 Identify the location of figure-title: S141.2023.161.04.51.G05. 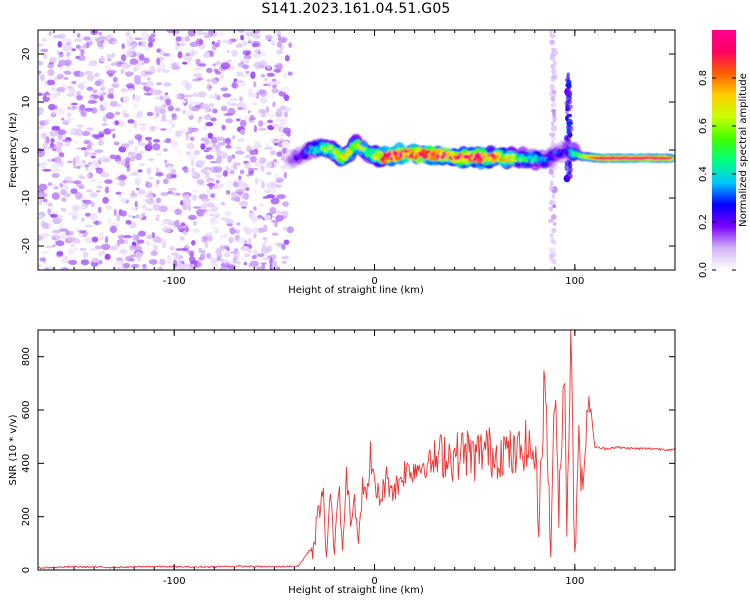
(356, 9).